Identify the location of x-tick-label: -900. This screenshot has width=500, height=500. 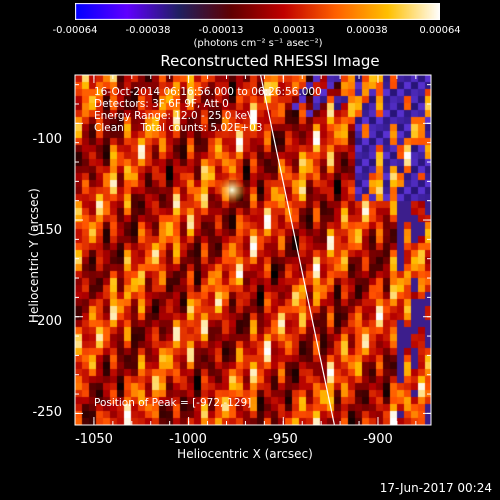
(378, 439).